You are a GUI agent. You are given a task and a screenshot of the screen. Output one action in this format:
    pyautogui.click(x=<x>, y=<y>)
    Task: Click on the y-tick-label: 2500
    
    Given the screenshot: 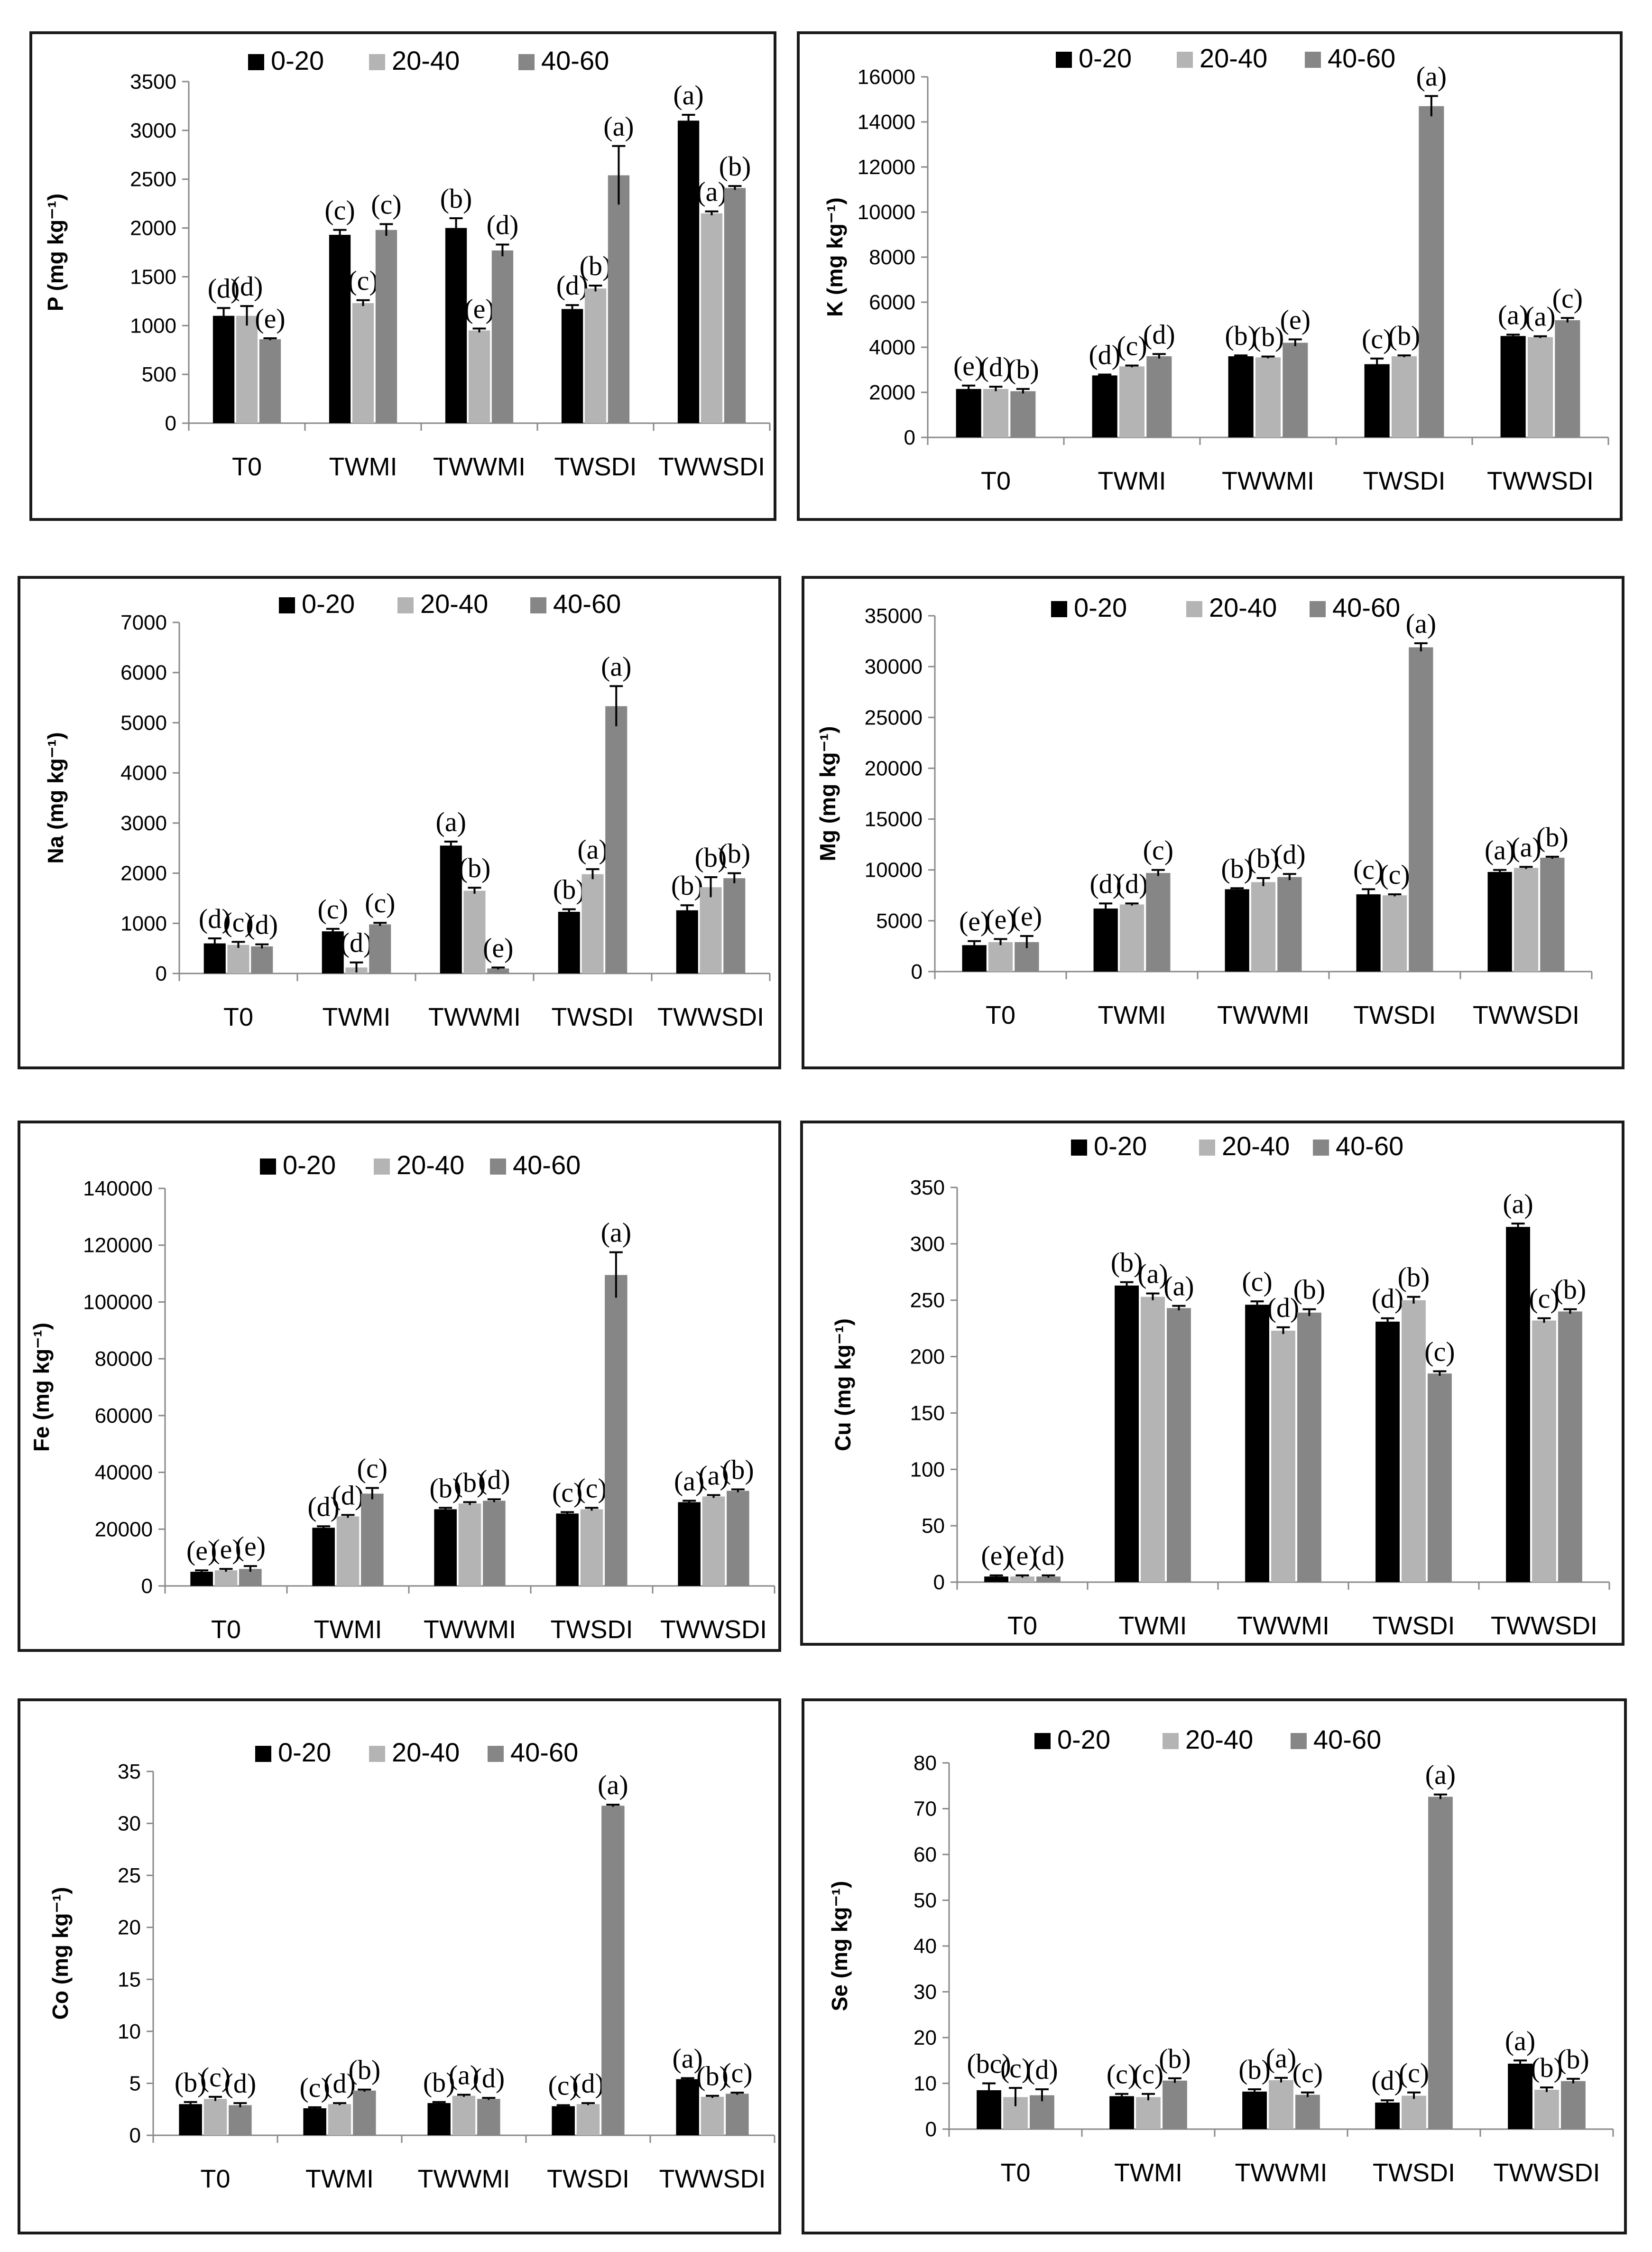 What is the action you would take?
    pyautogui.click(x=153, y=179)
    